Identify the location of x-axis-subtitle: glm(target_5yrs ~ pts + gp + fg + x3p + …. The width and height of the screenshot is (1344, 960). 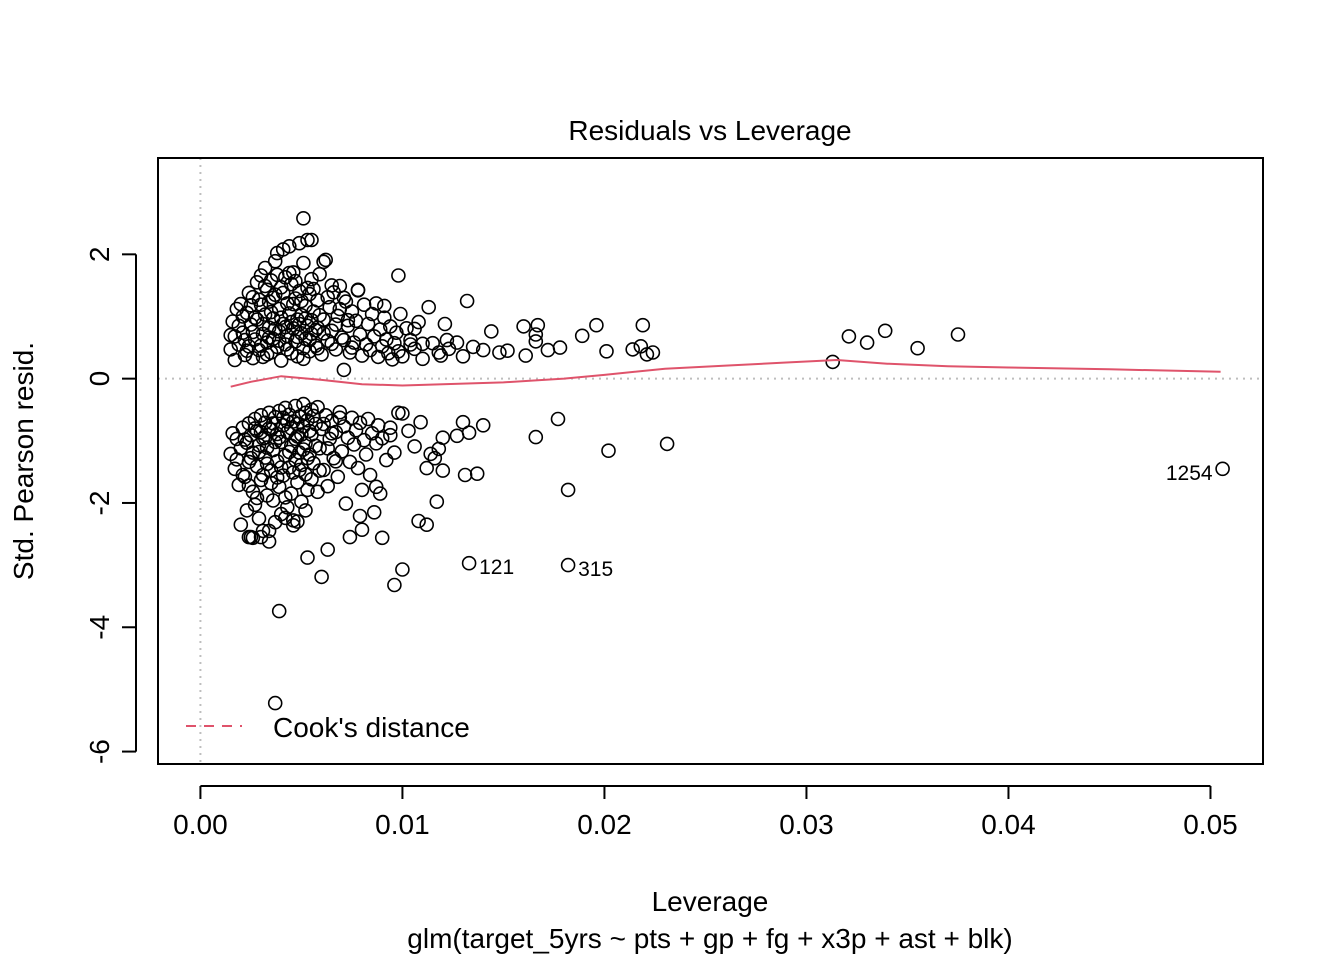
(709, 938).